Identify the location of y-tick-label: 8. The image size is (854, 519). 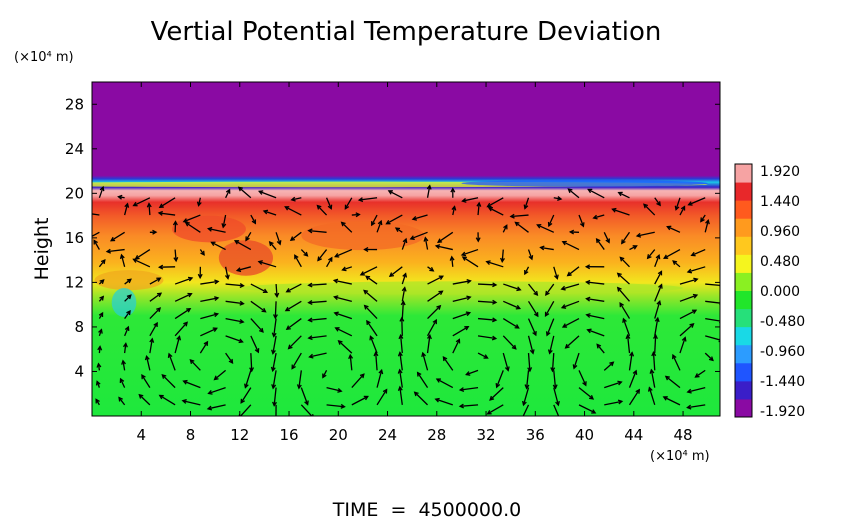
(79, 327).